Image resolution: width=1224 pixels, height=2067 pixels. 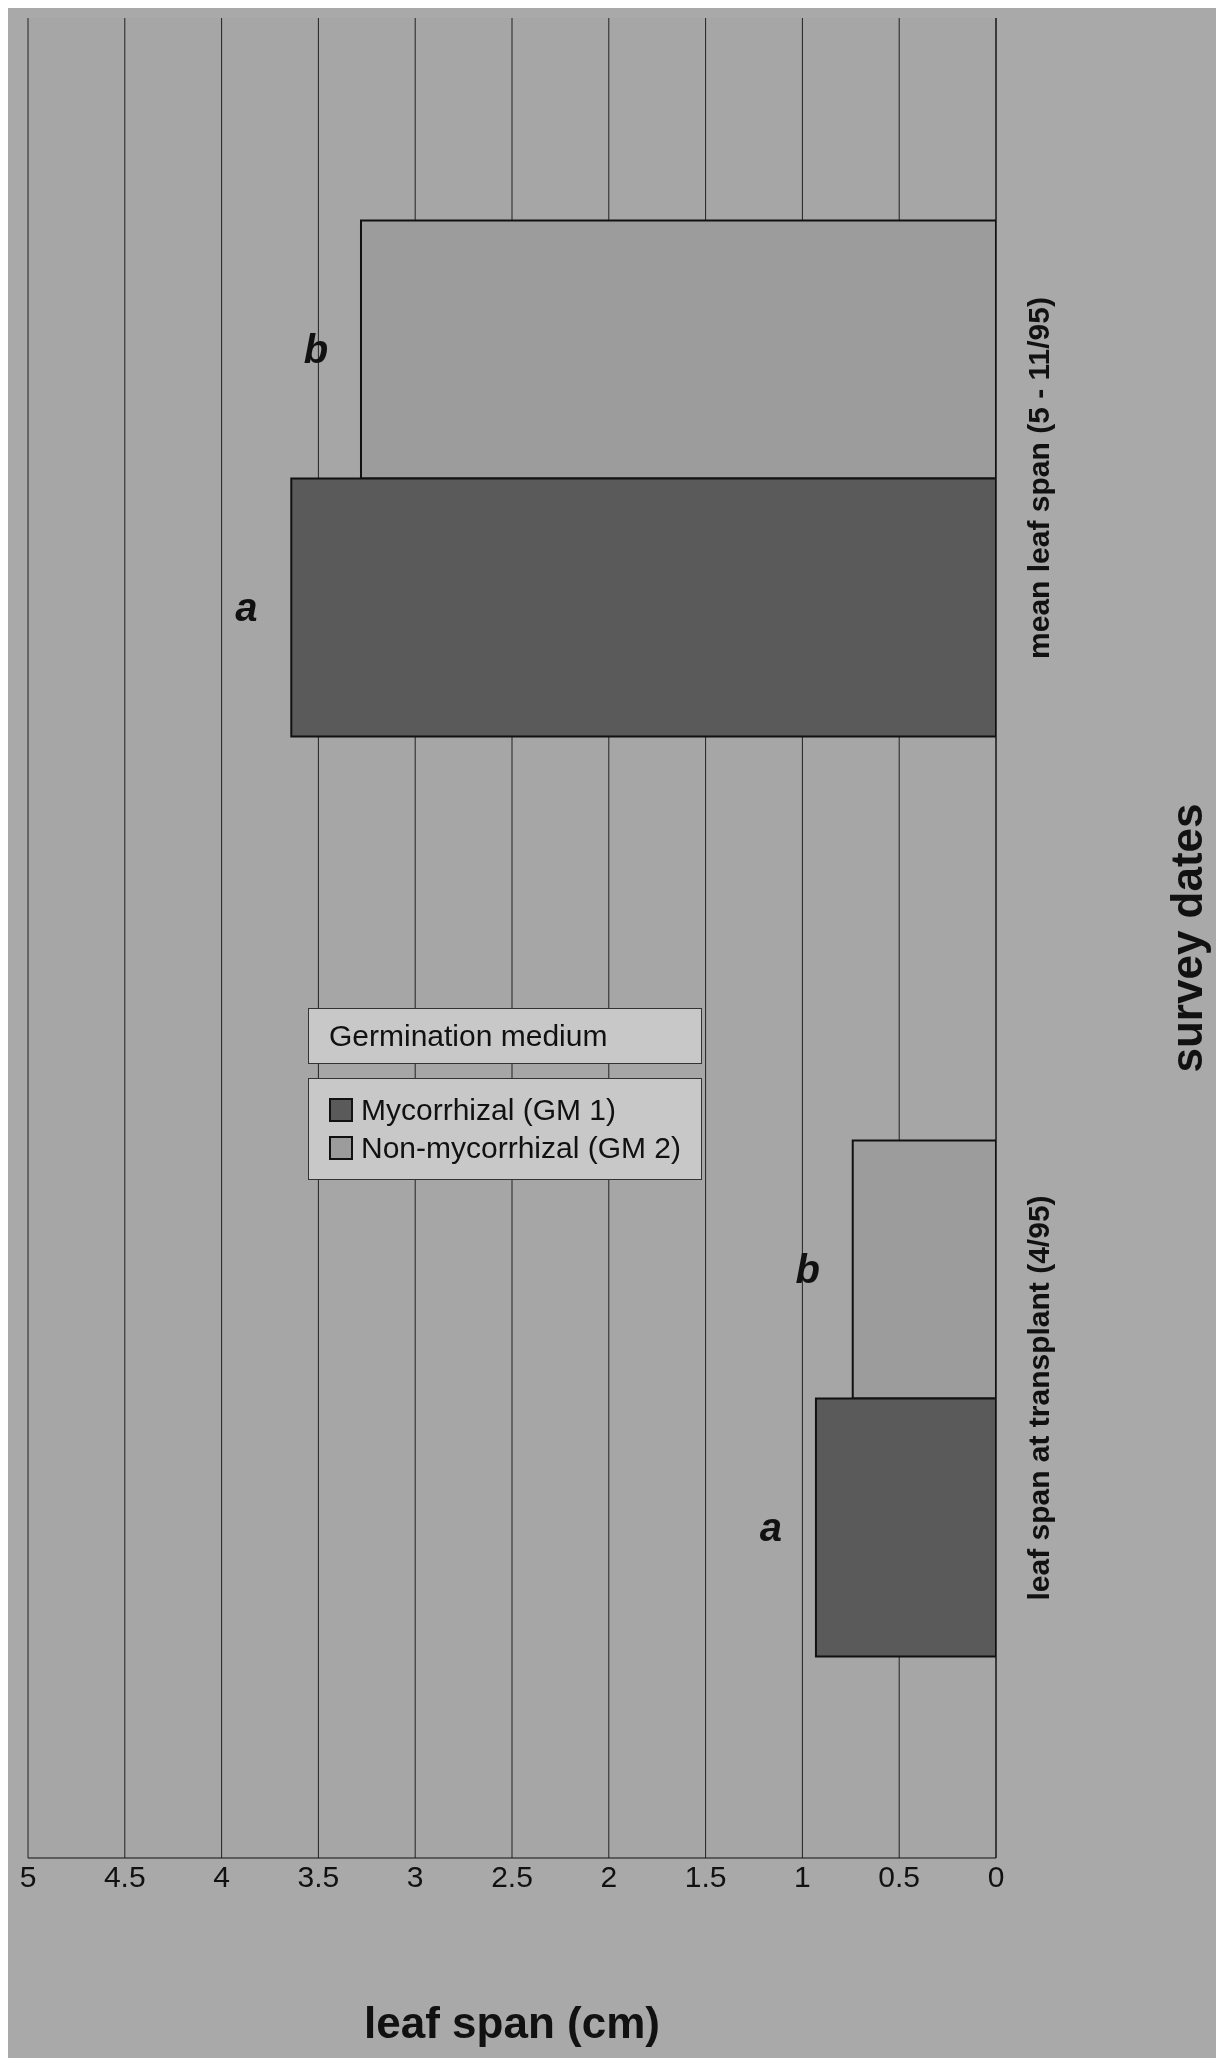 What do you see at coordinates (609, 1877) in the screenshot?
I see `x-tick-label: 2` at bounding box center [609, 1877].